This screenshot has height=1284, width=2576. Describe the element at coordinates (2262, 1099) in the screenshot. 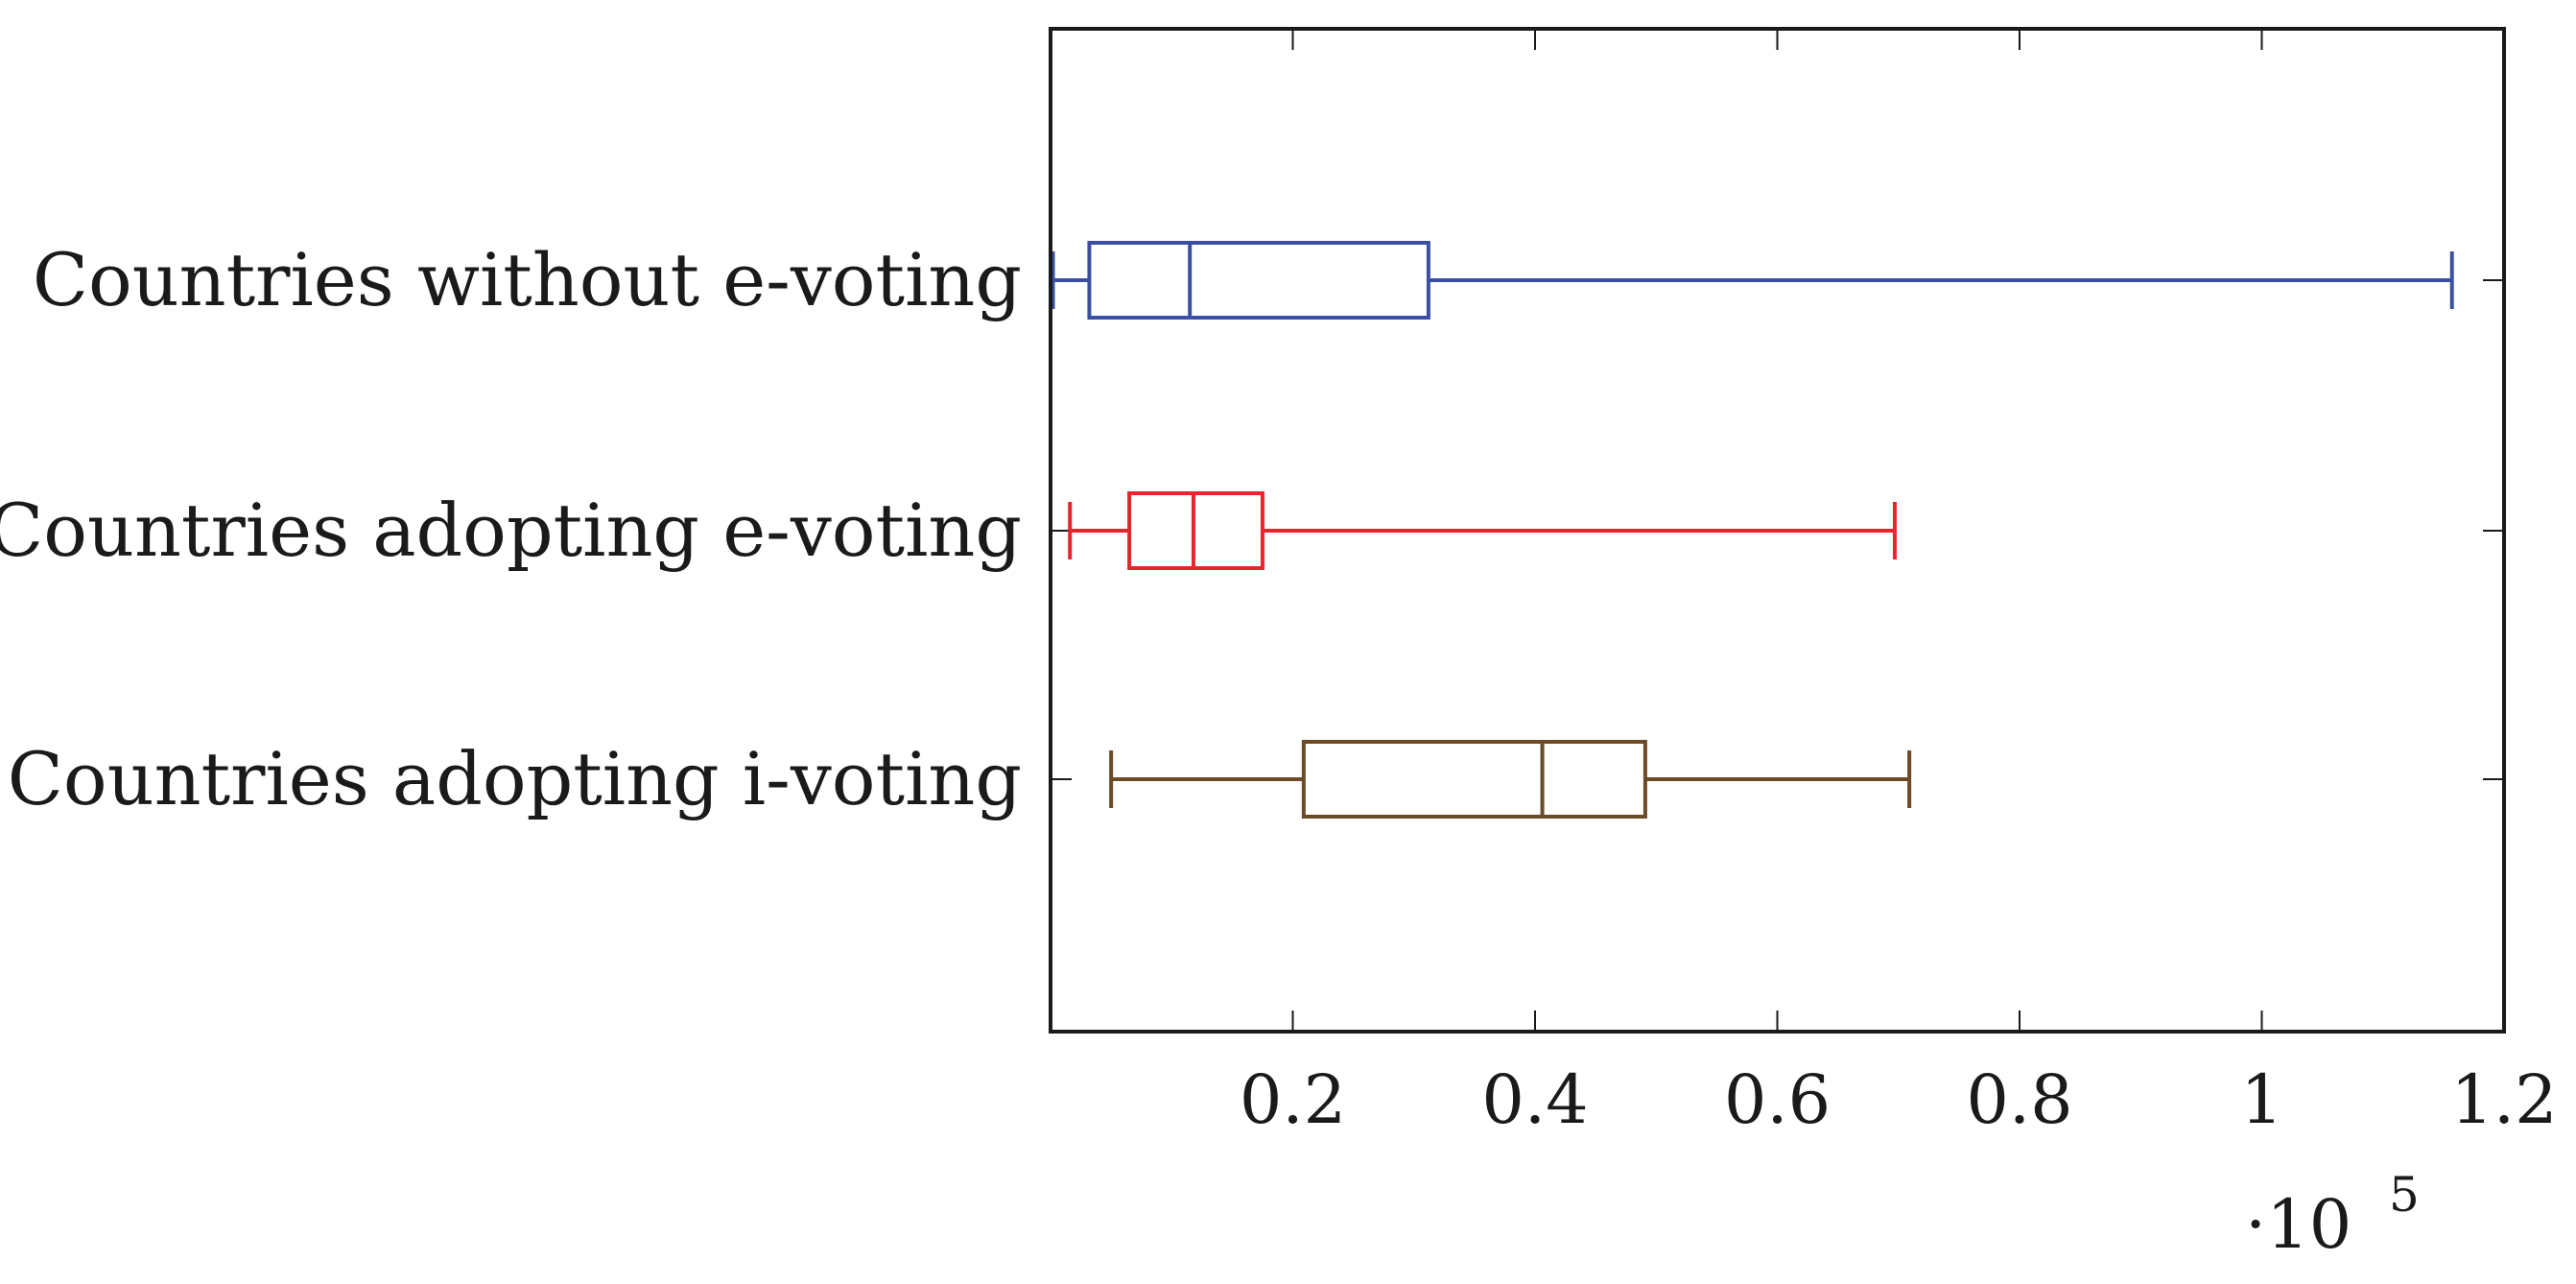

I see `x-tick-label-4: 1` at that location.